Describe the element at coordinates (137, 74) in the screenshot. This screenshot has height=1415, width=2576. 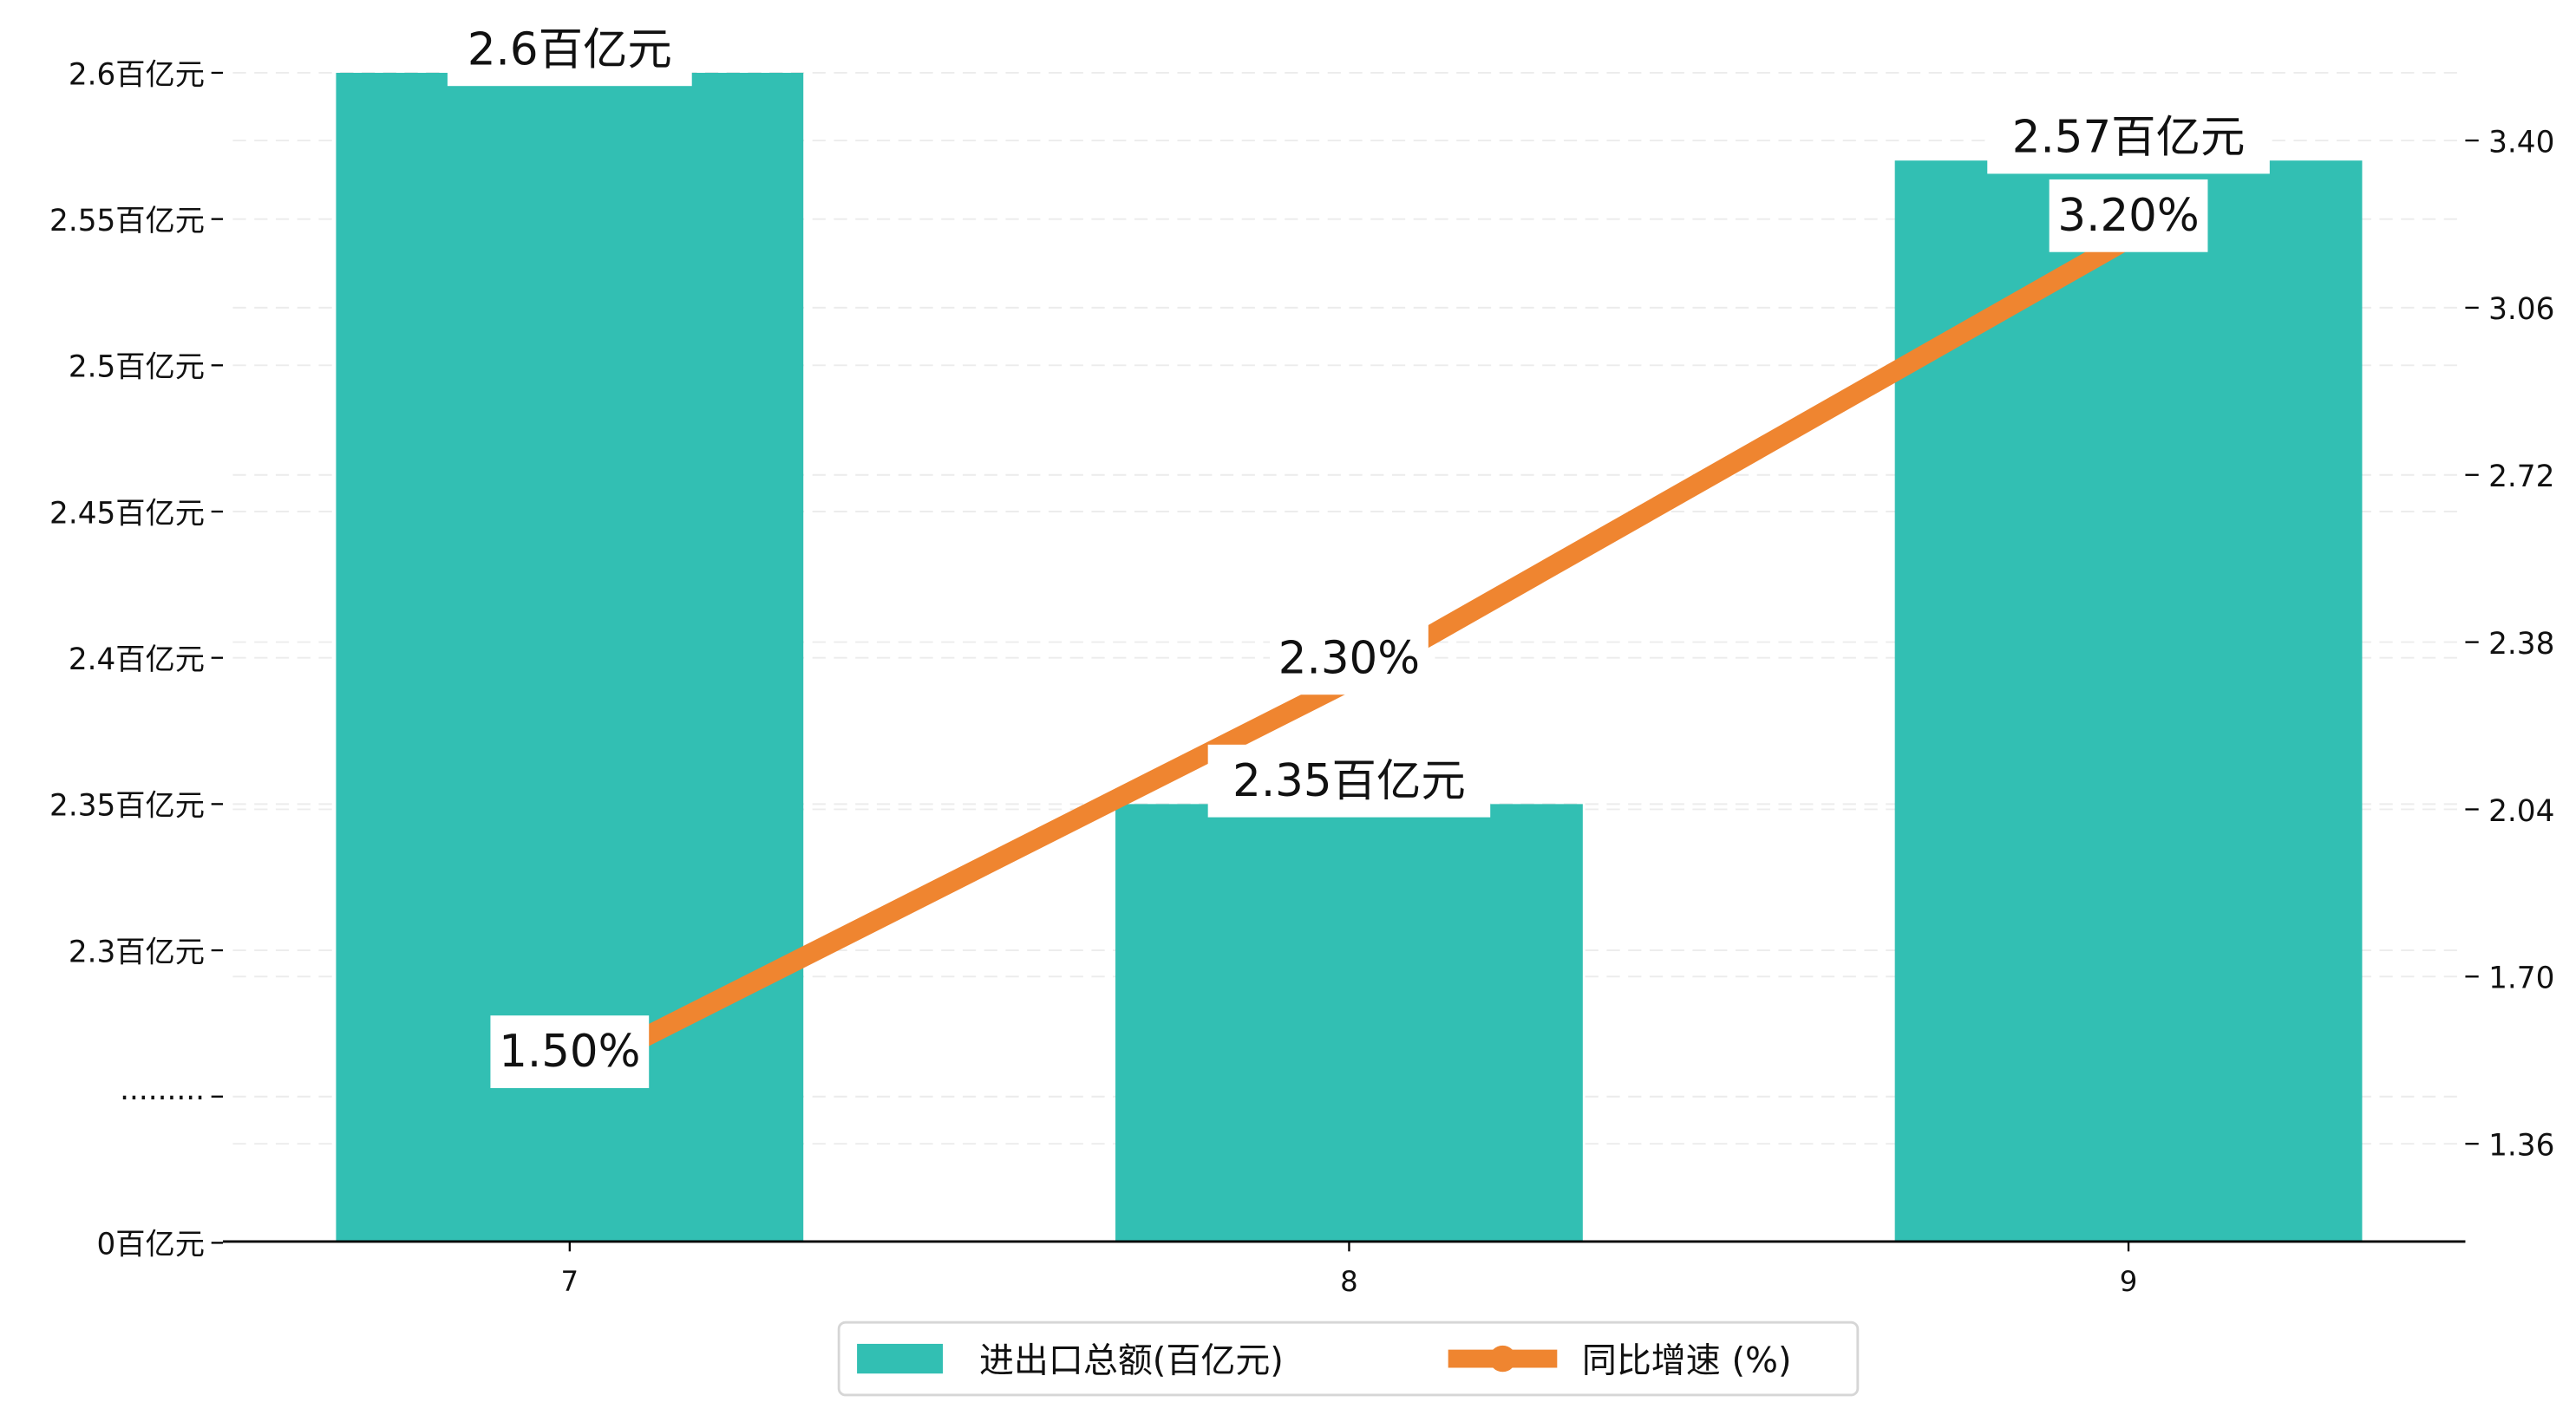
I see `left-tick-label: 2.6百亿元` at that location.